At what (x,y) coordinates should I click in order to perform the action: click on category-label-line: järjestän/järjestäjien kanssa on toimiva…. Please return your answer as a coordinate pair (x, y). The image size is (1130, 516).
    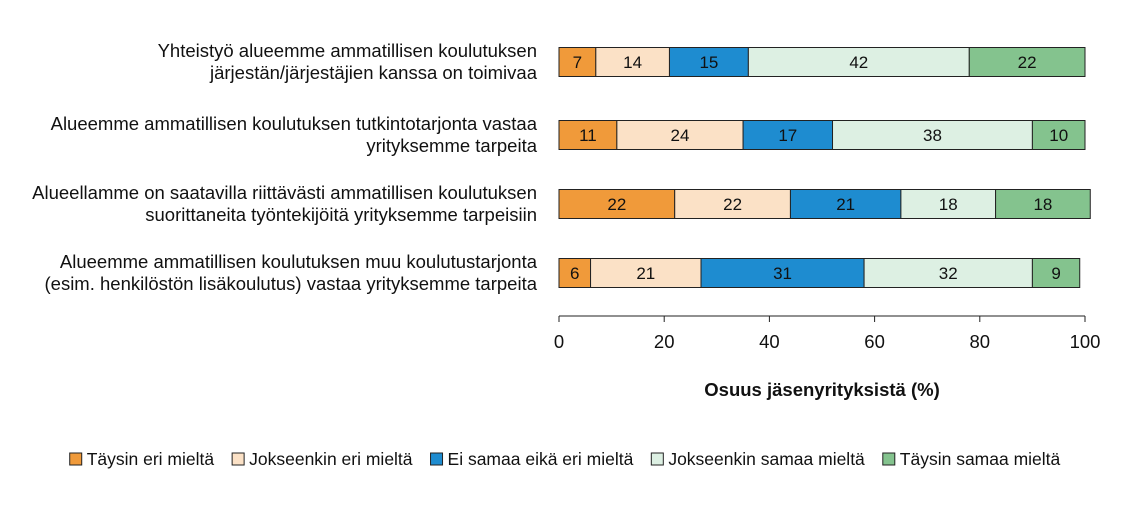
    Looking at the image, I should click on (373, 72).